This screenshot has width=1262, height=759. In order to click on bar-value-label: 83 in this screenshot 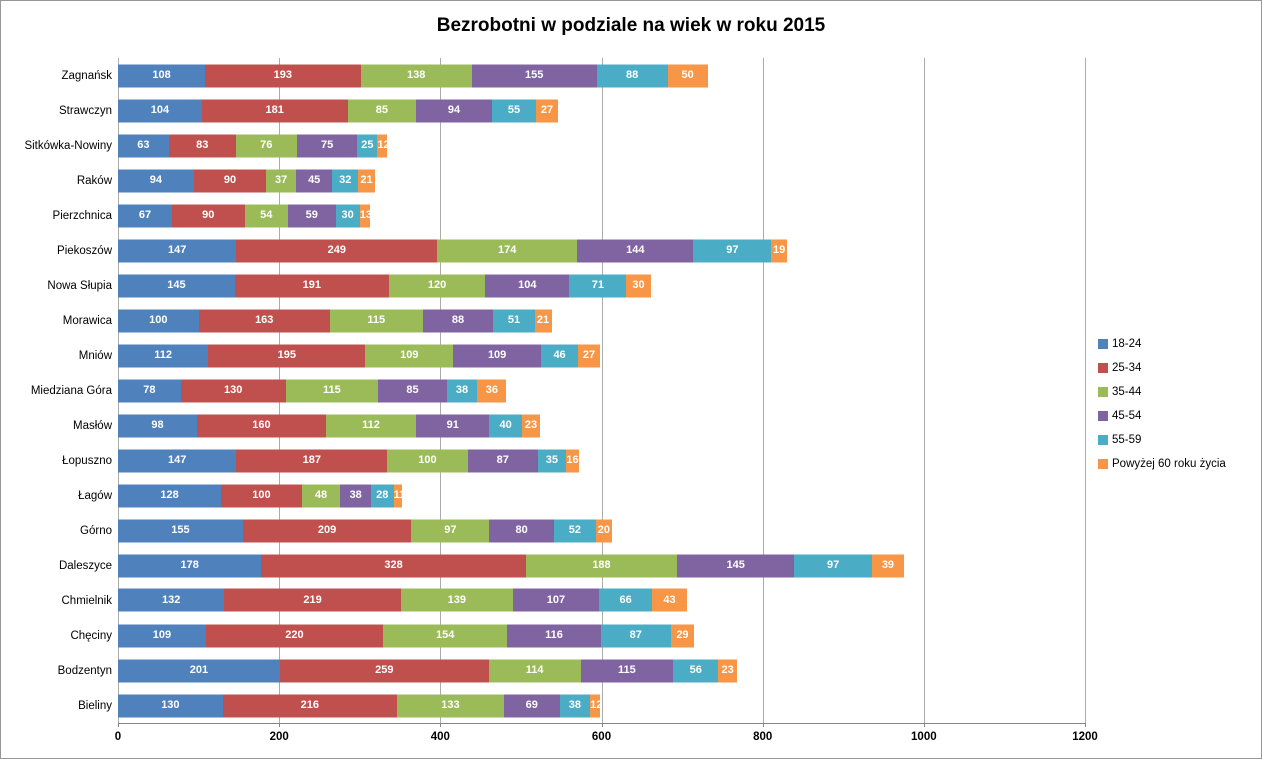, I will do `click(202, 145)`.